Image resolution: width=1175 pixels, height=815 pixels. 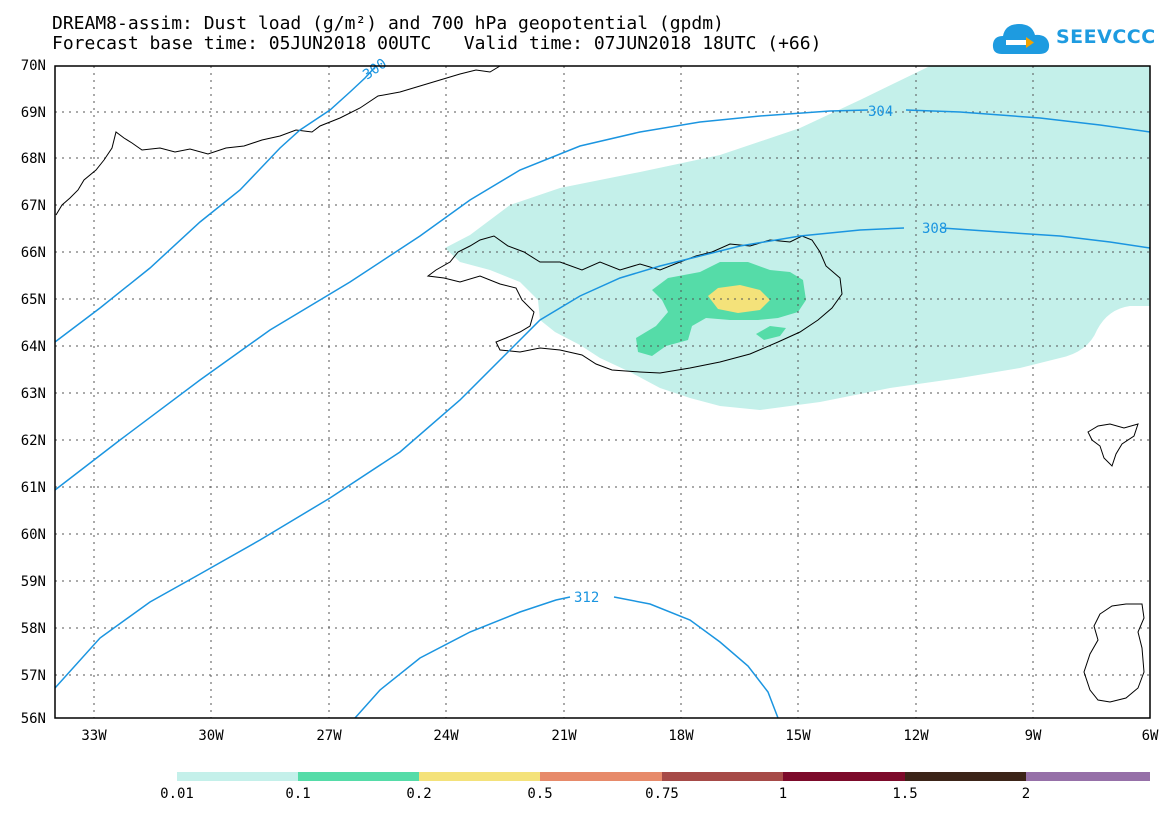 What do you see at coordinates (662, 794) in the screenshot?
I see `colorbar-label-075: 0.75` at bounding box center [662, 794].